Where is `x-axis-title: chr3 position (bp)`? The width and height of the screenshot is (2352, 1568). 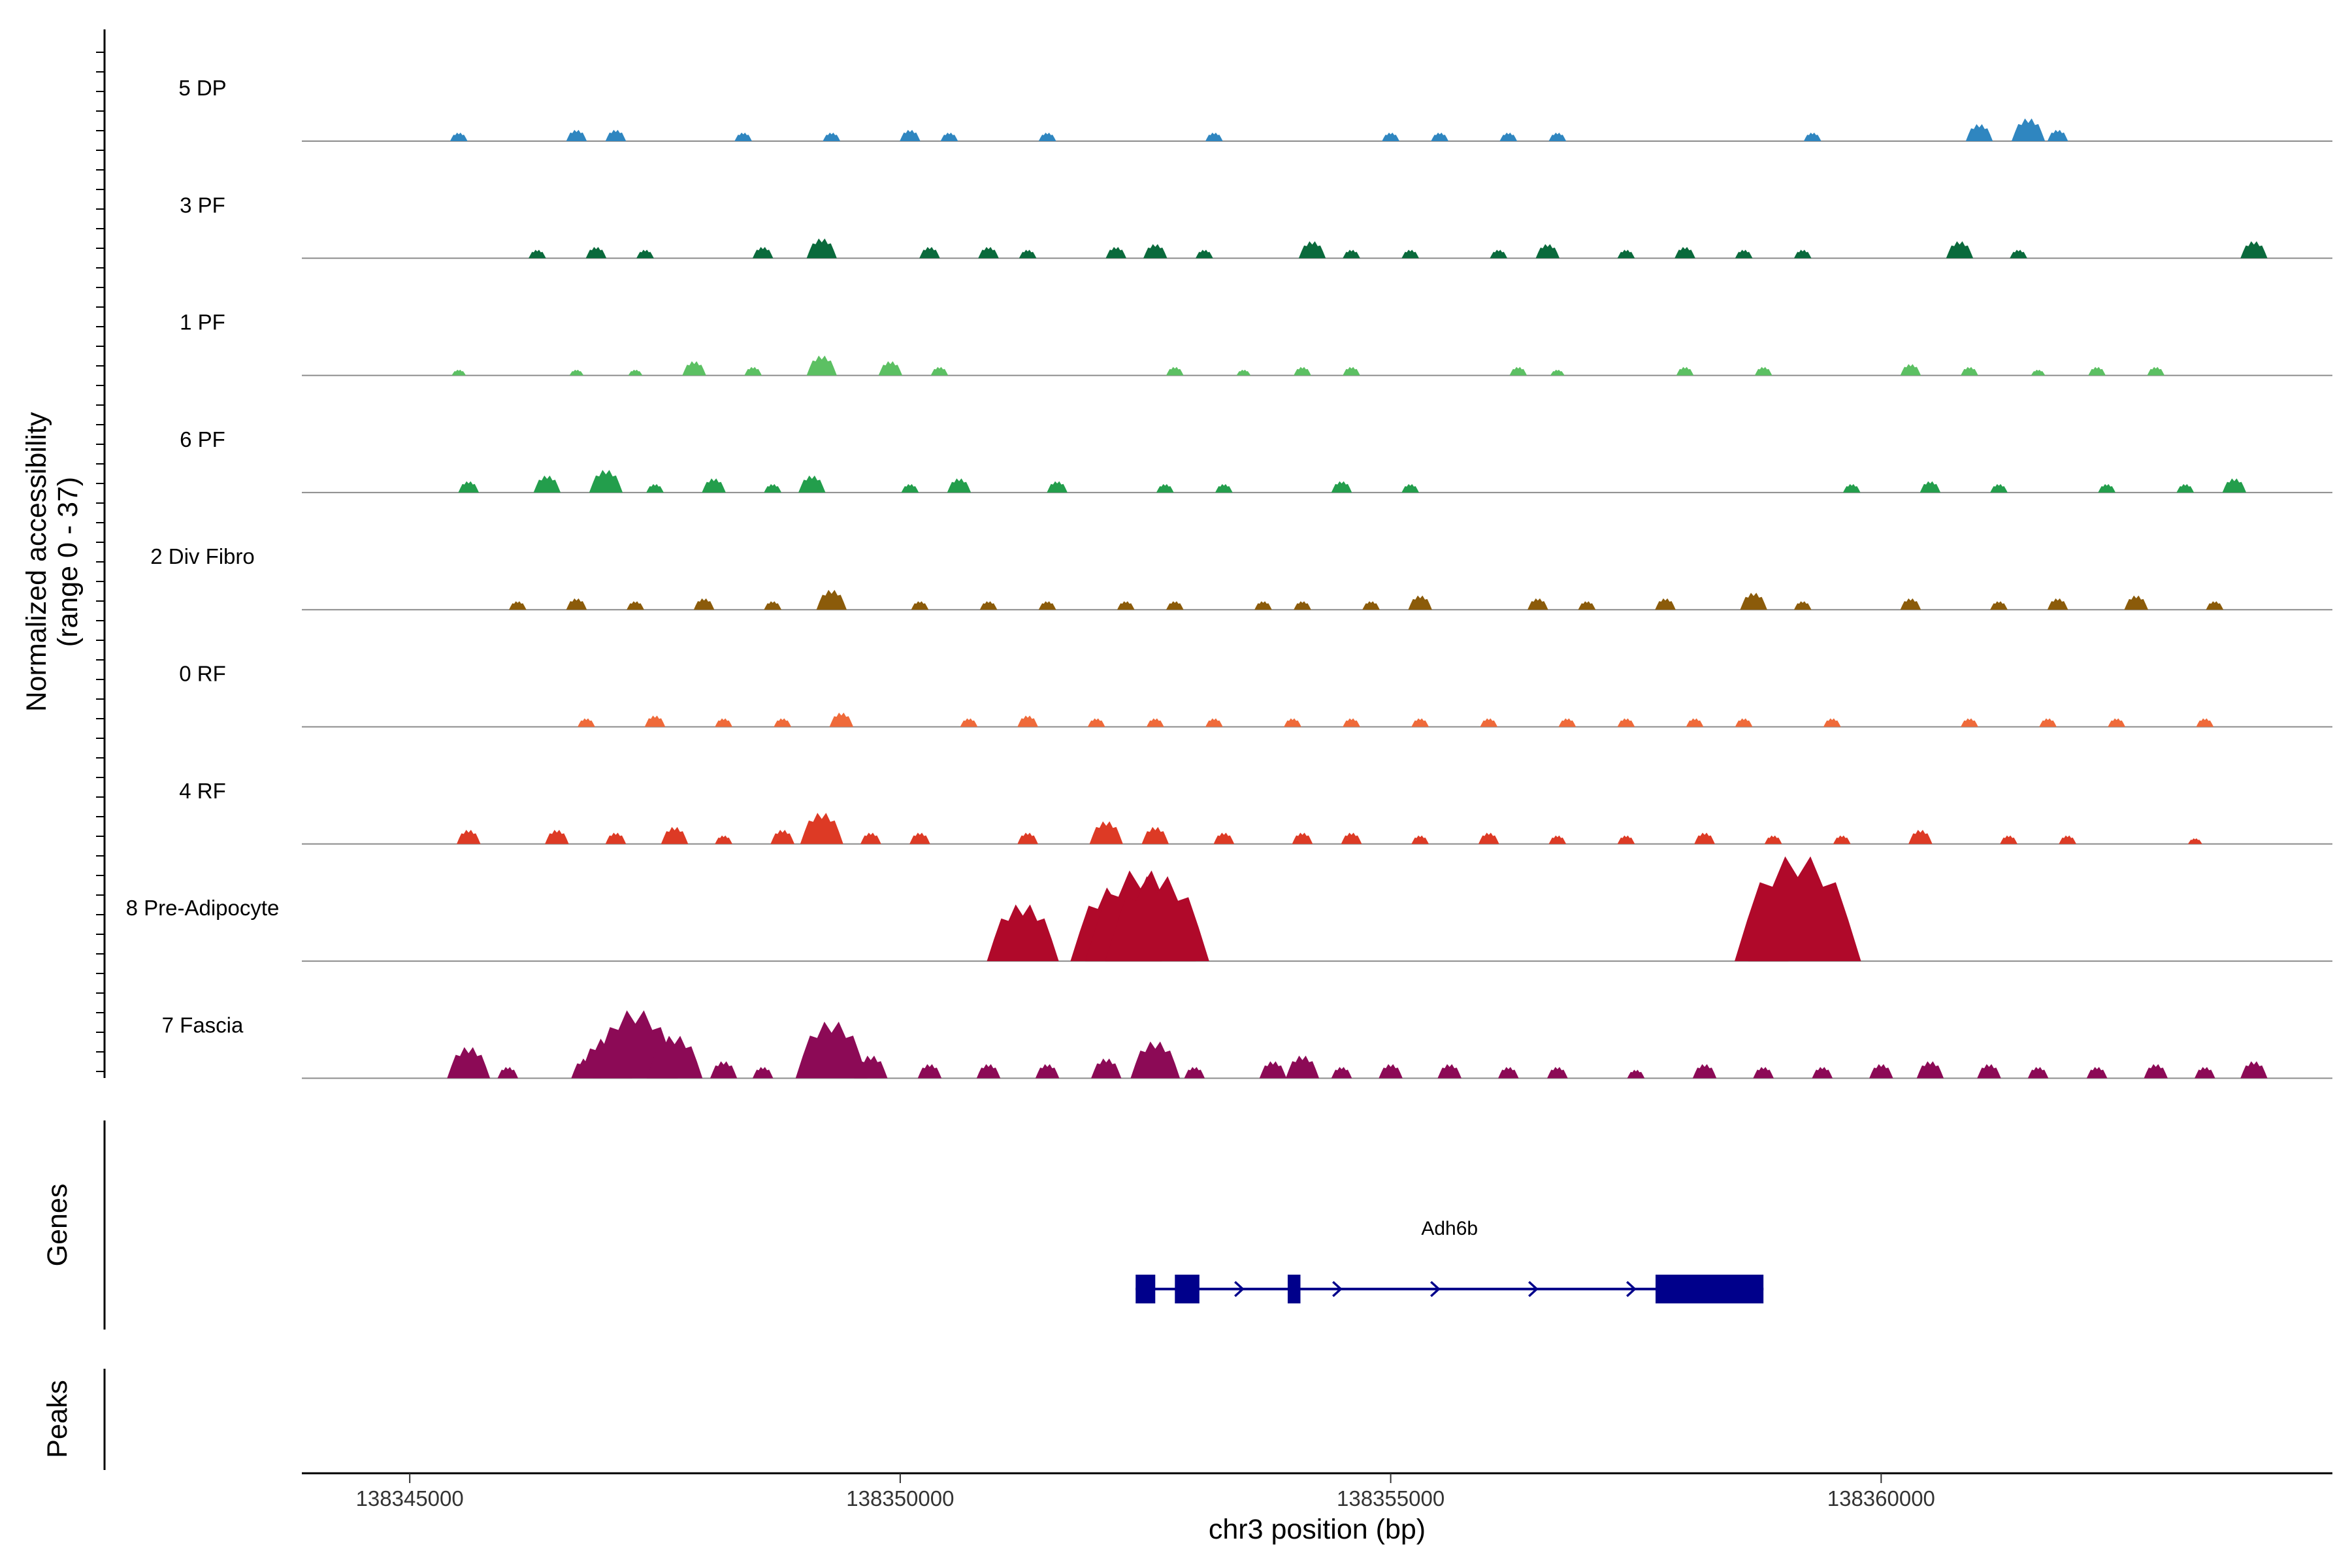
x-axis-title: chr3 position (bp) is located at coordinates (1317, 1529).